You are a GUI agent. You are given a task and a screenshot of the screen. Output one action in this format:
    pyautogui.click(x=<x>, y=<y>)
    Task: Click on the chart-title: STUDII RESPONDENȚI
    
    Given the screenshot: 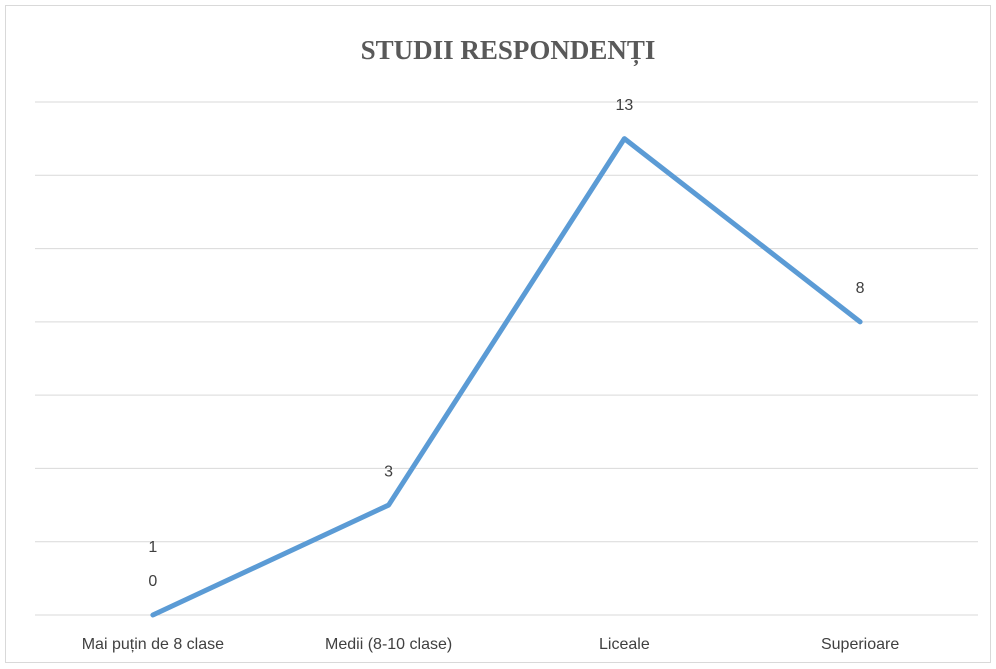 What is the action you would take?
    pyautogui.click(x=508, y=51)
    